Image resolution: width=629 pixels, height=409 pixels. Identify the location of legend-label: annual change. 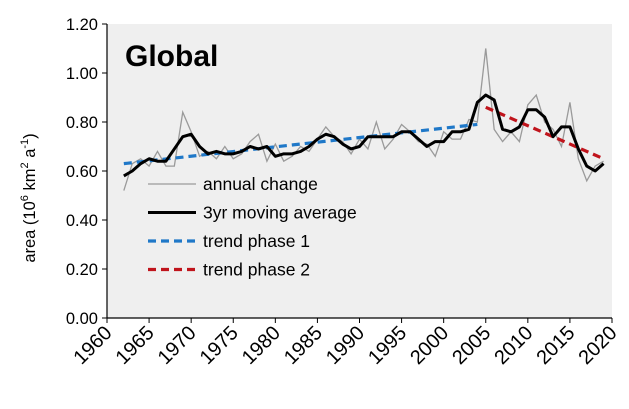
(260, 184).